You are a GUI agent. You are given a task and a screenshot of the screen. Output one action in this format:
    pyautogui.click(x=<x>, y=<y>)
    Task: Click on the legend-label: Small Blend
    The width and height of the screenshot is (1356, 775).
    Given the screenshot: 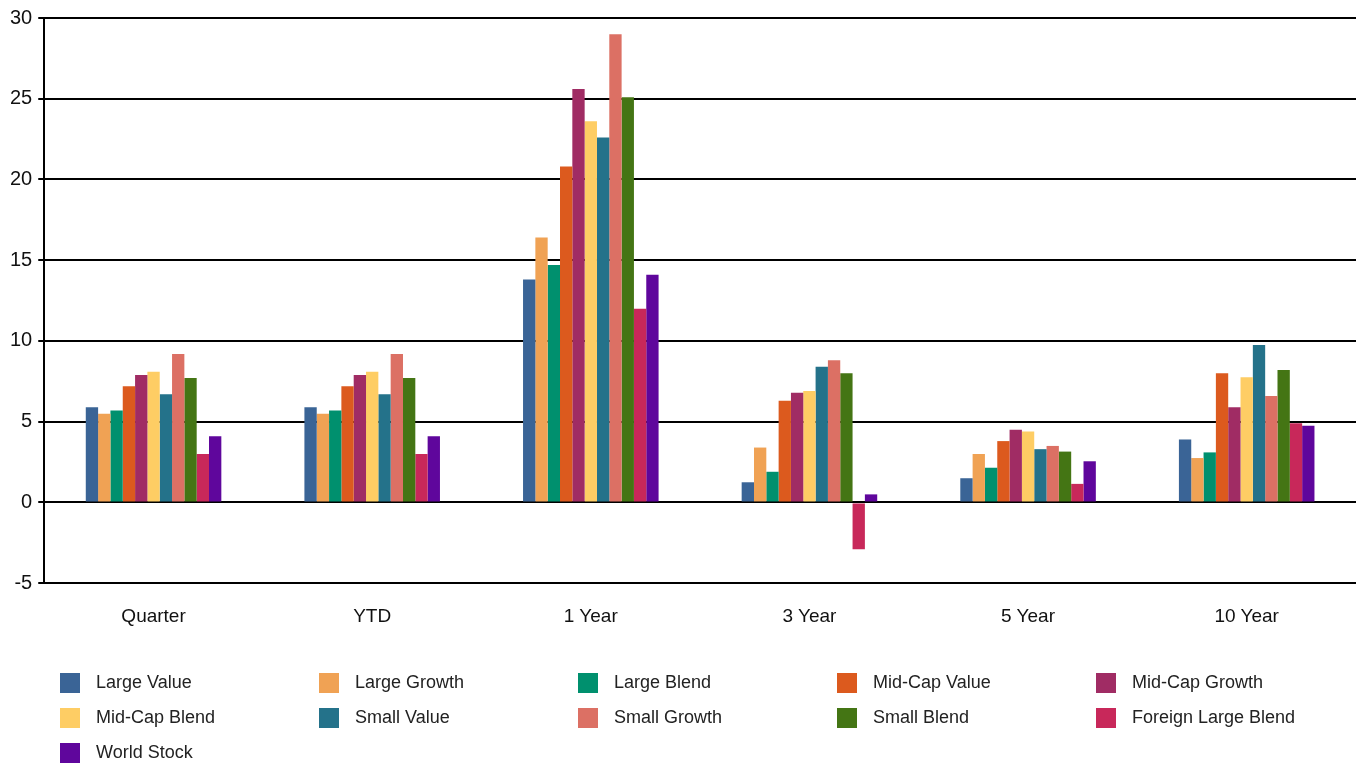 What is the action you would take?
    pyautogui.click(x=921, y=717)
    